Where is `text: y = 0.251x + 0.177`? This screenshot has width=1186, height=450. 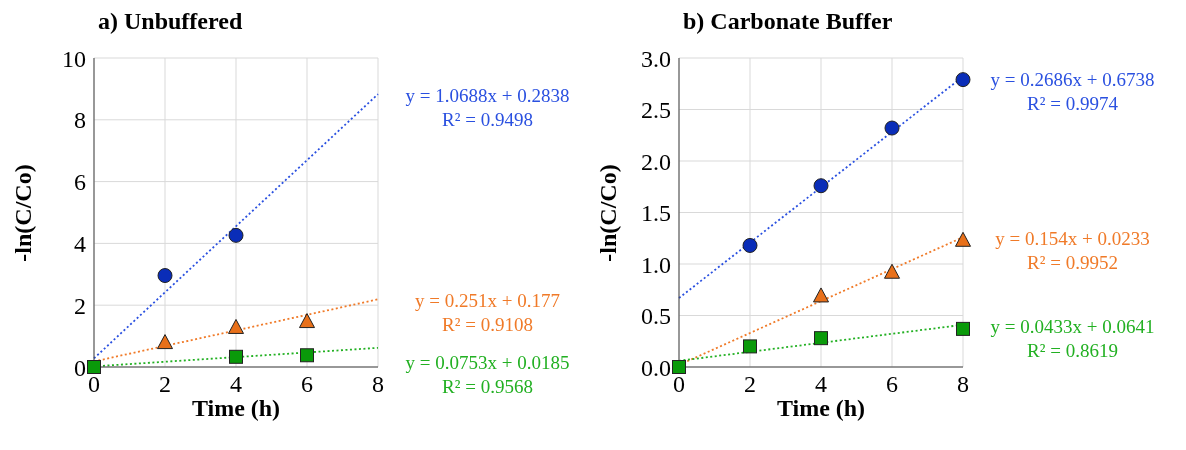
text: y = 0.251x + 0.177 is located at coordinates (487, 301).